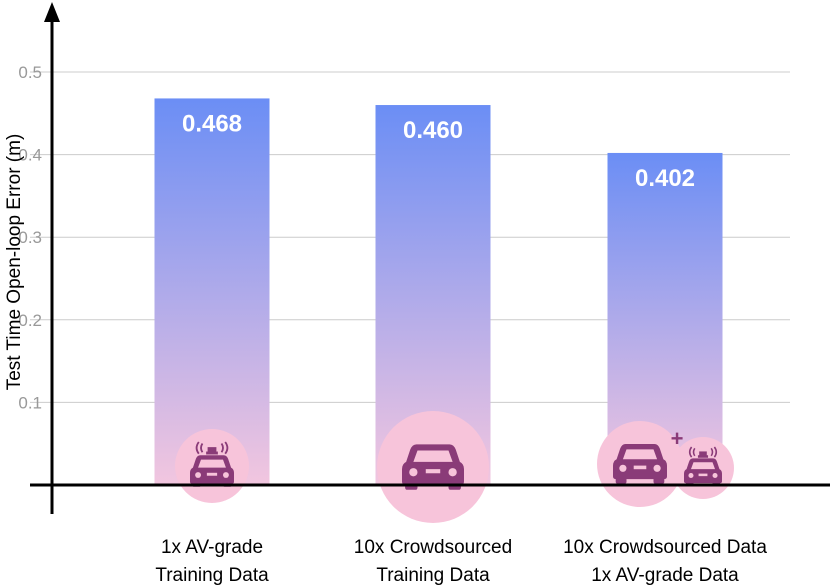 Image resolution: width=830 pixels, height=587 pixels. What do you see at coordinates (212, 547) in the screenshot?
I see `x-category-label: 1x AV-grade` at bounding box center [212, 547].